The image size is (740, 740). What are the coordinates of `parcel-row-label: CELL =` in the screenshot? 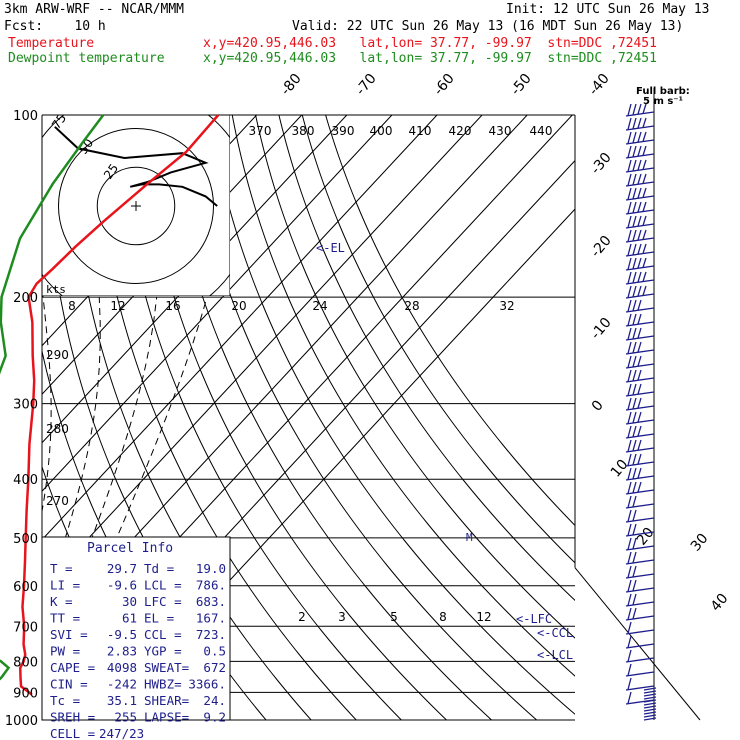 It's located at (72, 733).